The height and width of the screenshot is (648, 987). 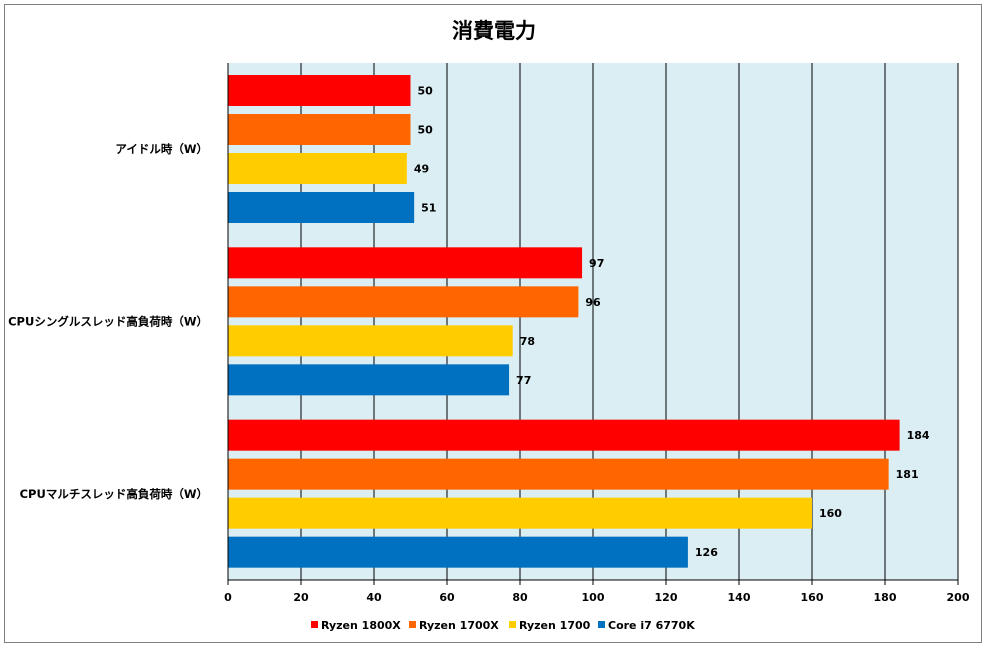 What do you see at coordinates (555, 625) in the screenshot?
I see `legend-label: Ryzen 1700` at bounding box center [555, 625].